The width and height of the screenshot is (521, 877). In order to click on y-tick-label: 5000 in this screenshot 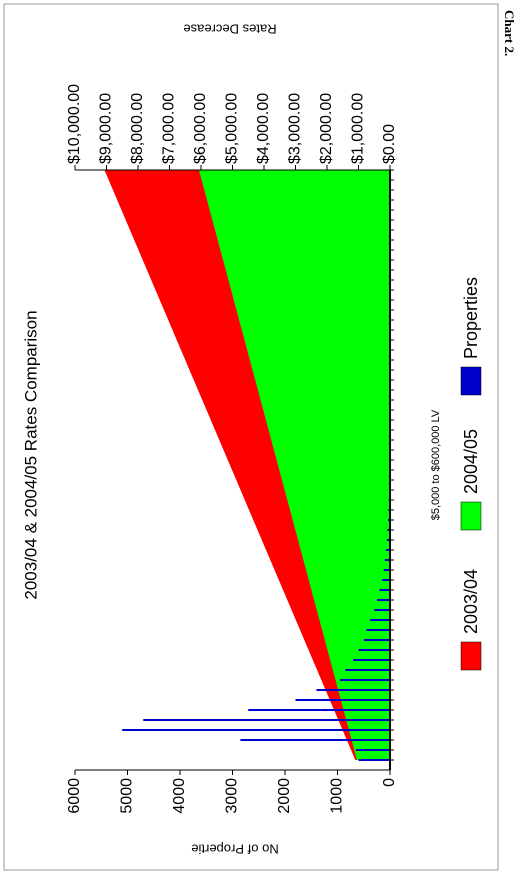, I will do `click(127, 796)`.